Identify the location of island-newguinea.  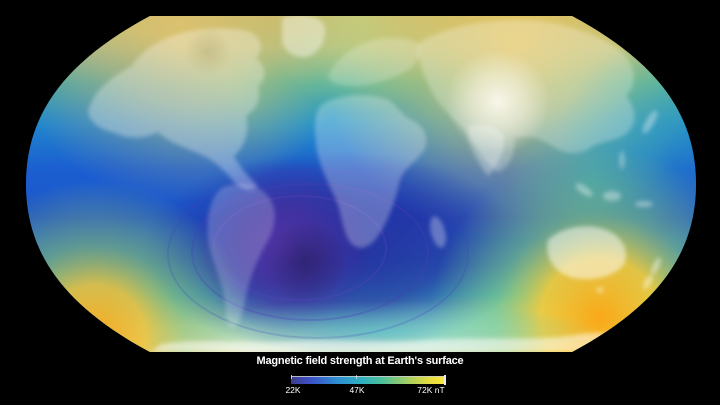
(644, 204).